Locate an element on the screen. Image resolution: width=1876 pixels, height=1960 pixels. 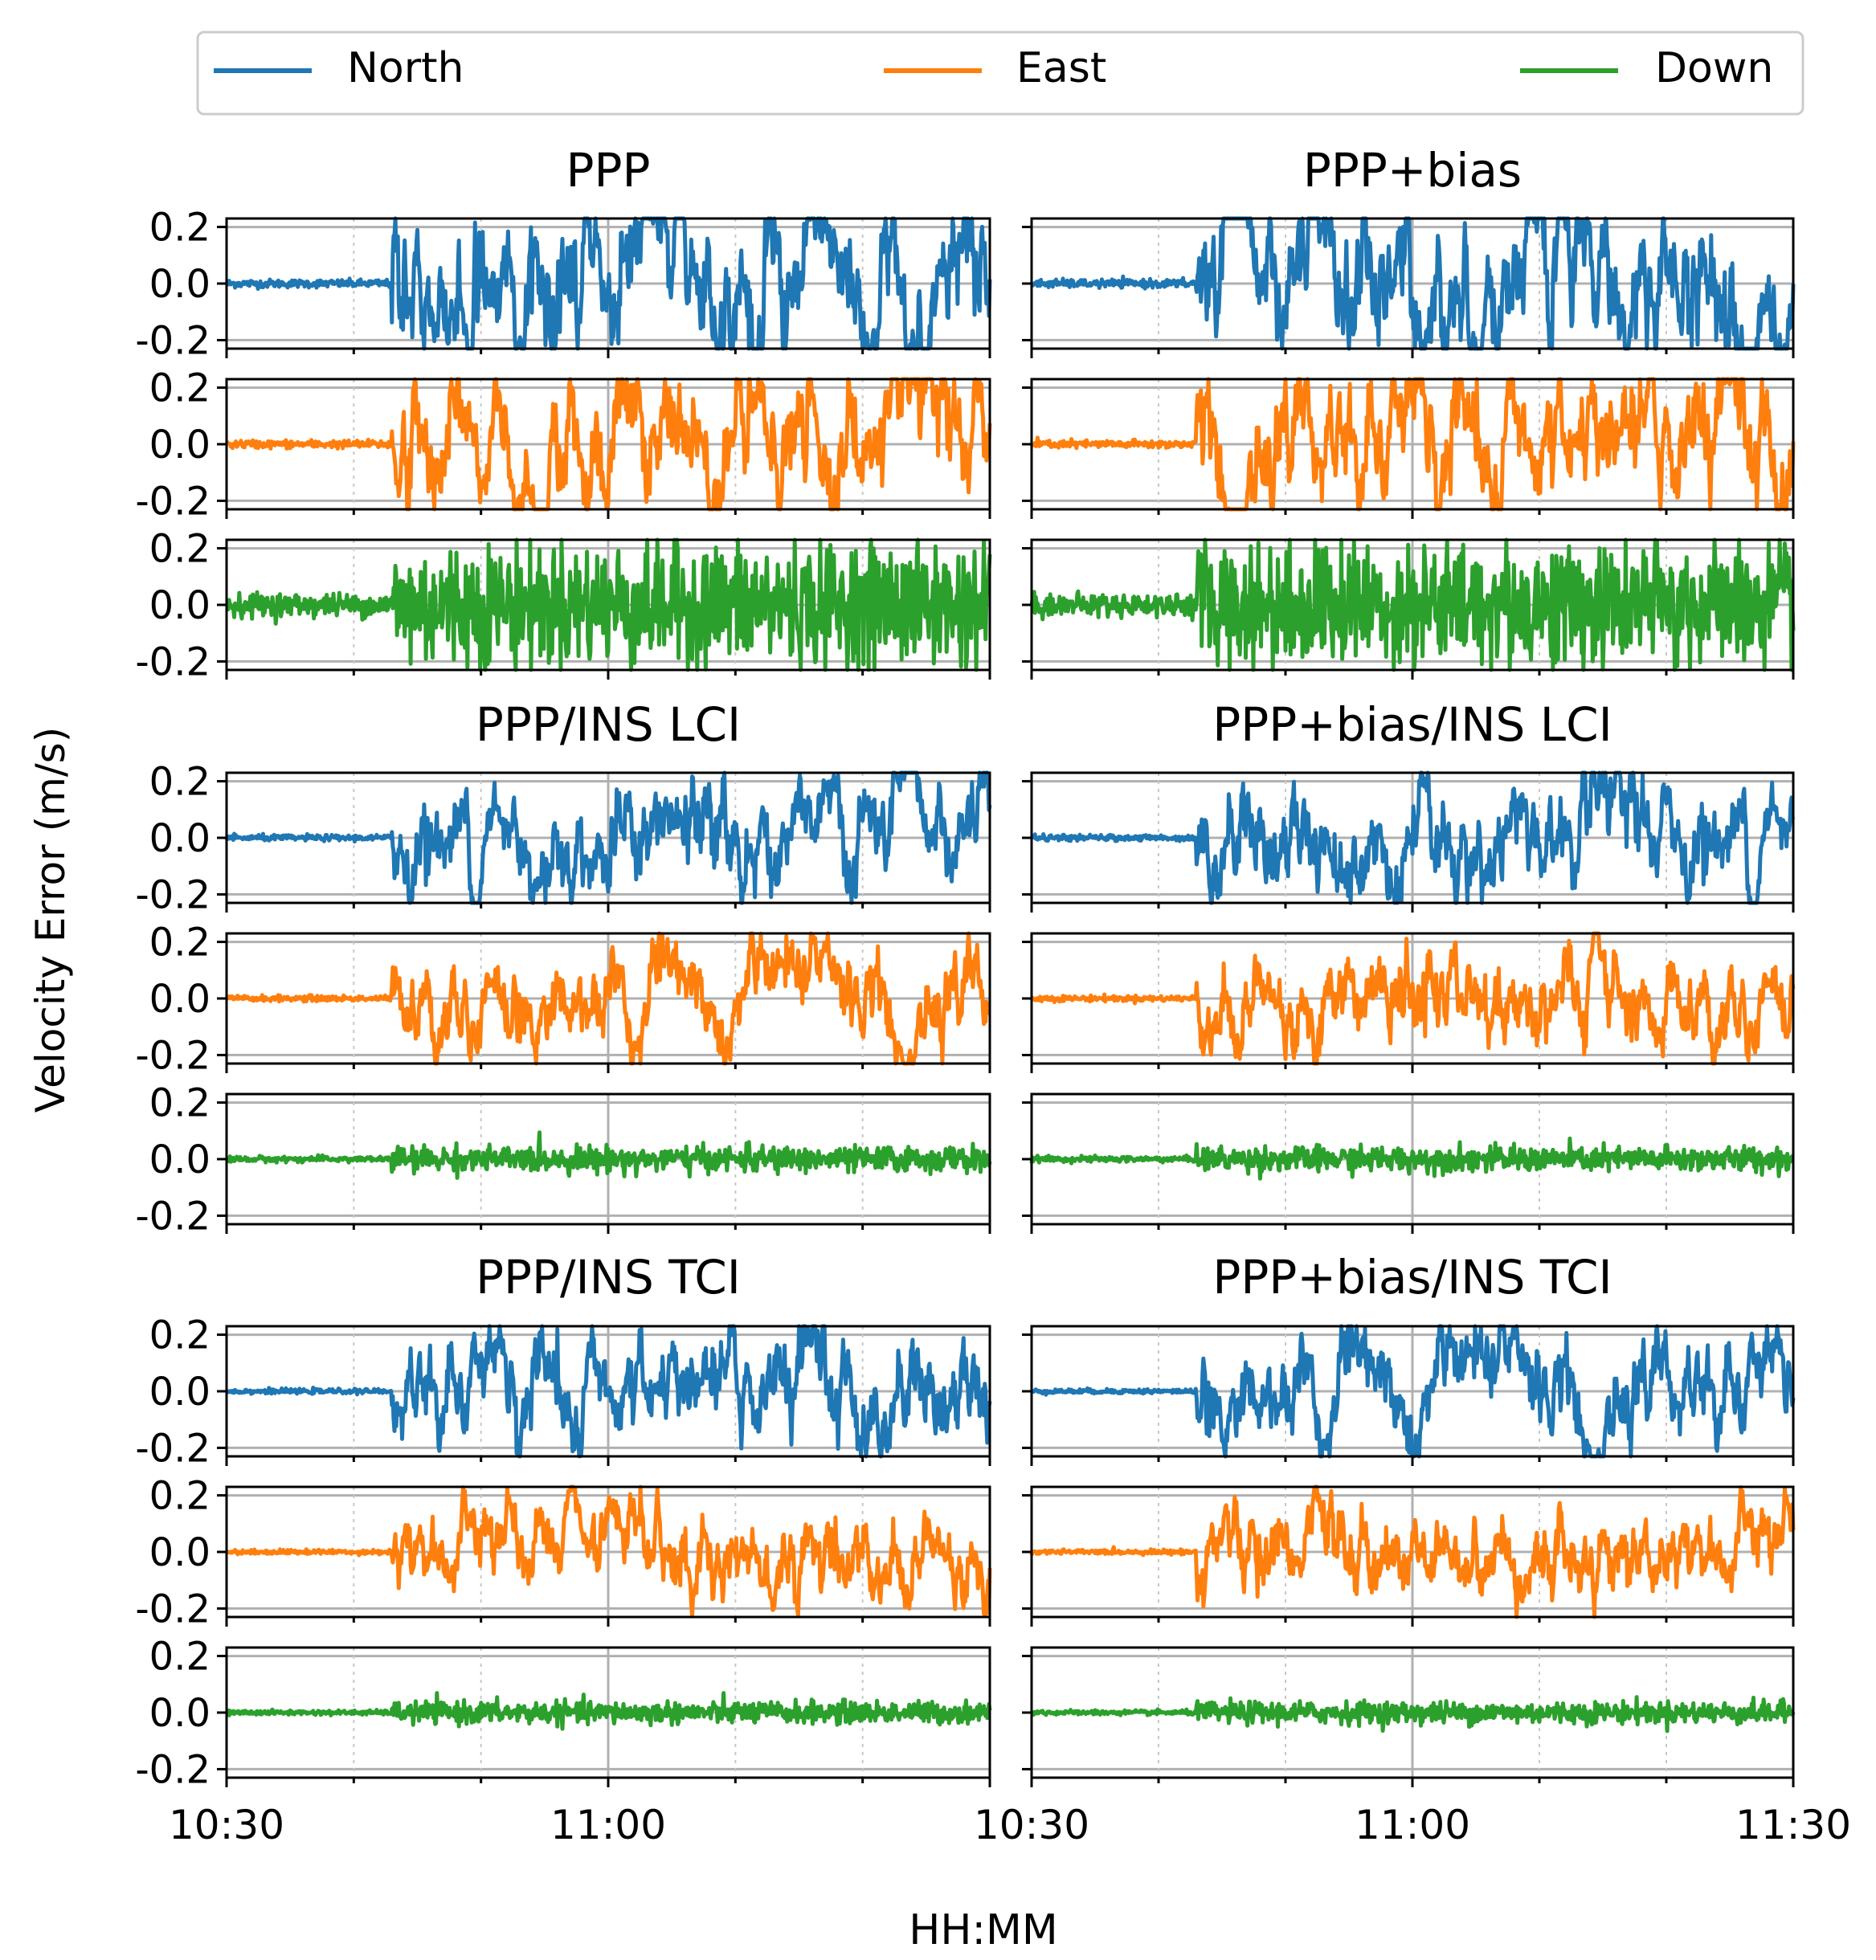
subplot-5-down: 10:30 11:00 11:30 is located at coordinates (1412, 1747).